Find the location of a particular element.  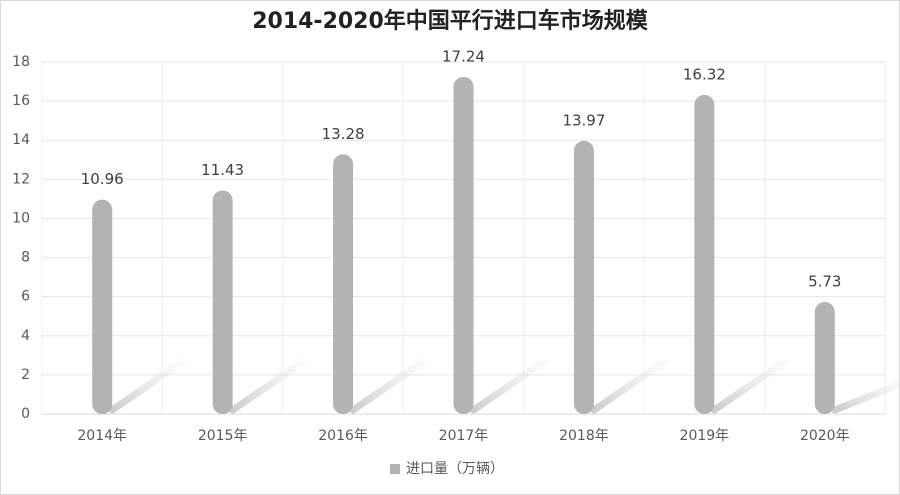

value-label: 13.97 is located at coordinates (583, 120).